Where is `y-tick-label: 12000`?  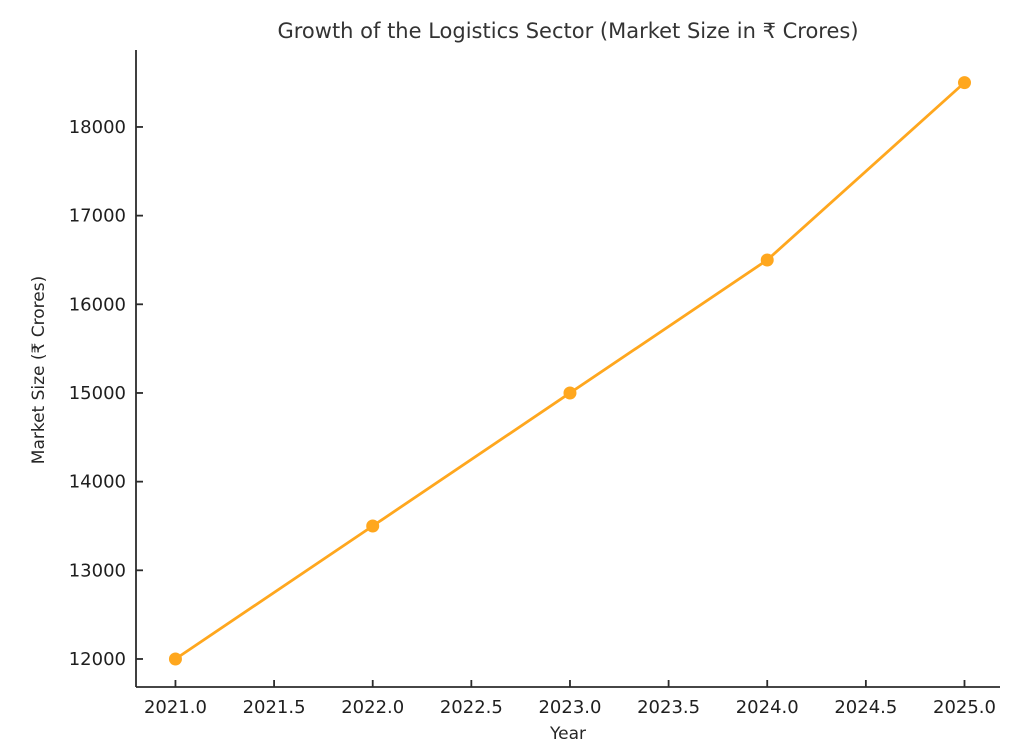 y-tick-label: 12000 is located at coordinates (97, 659).